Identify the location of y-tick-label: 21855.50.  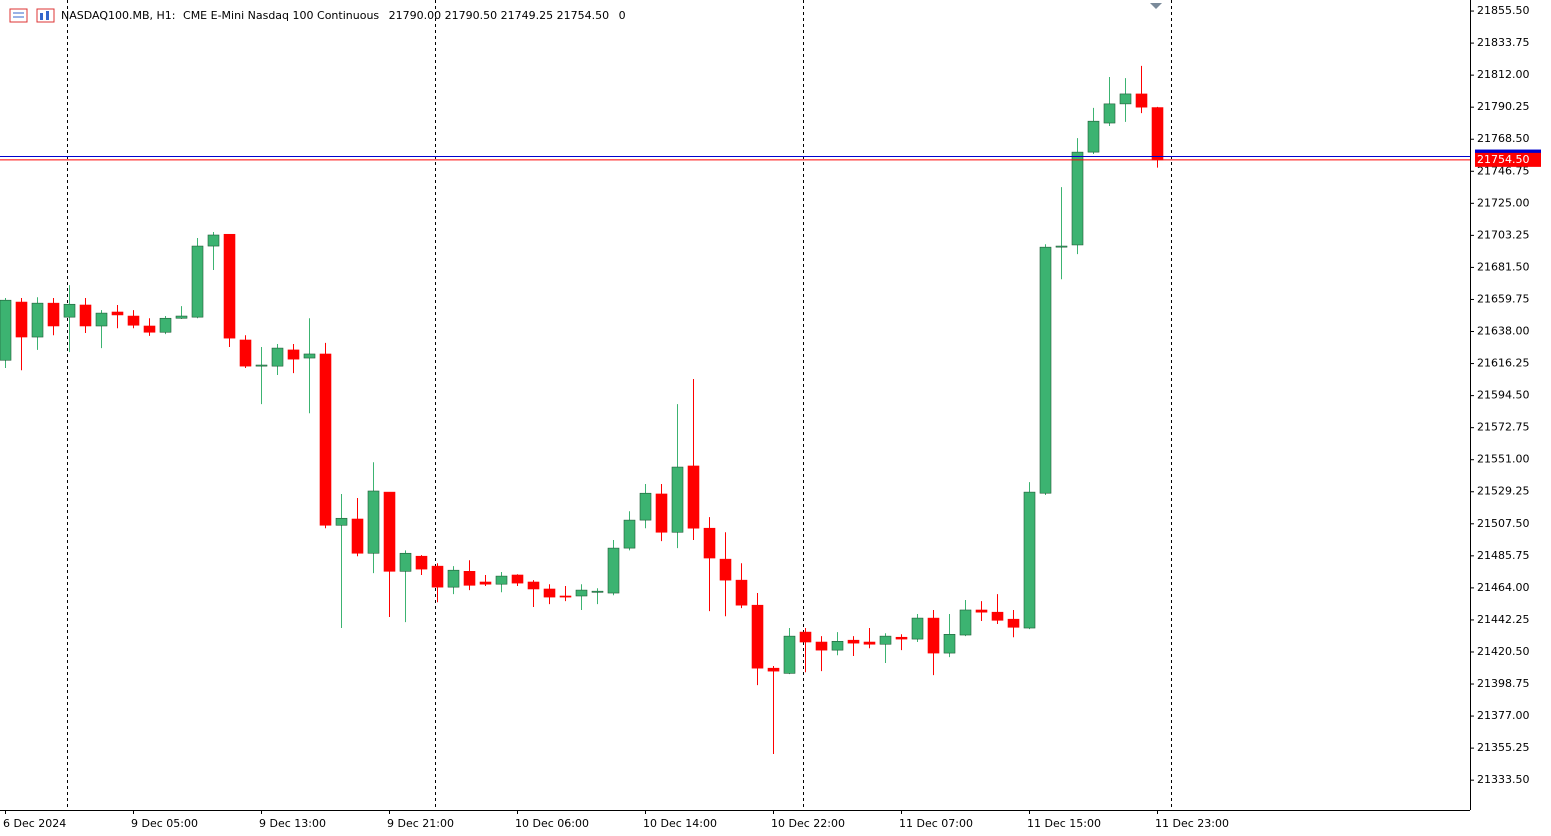
(1503, 10).